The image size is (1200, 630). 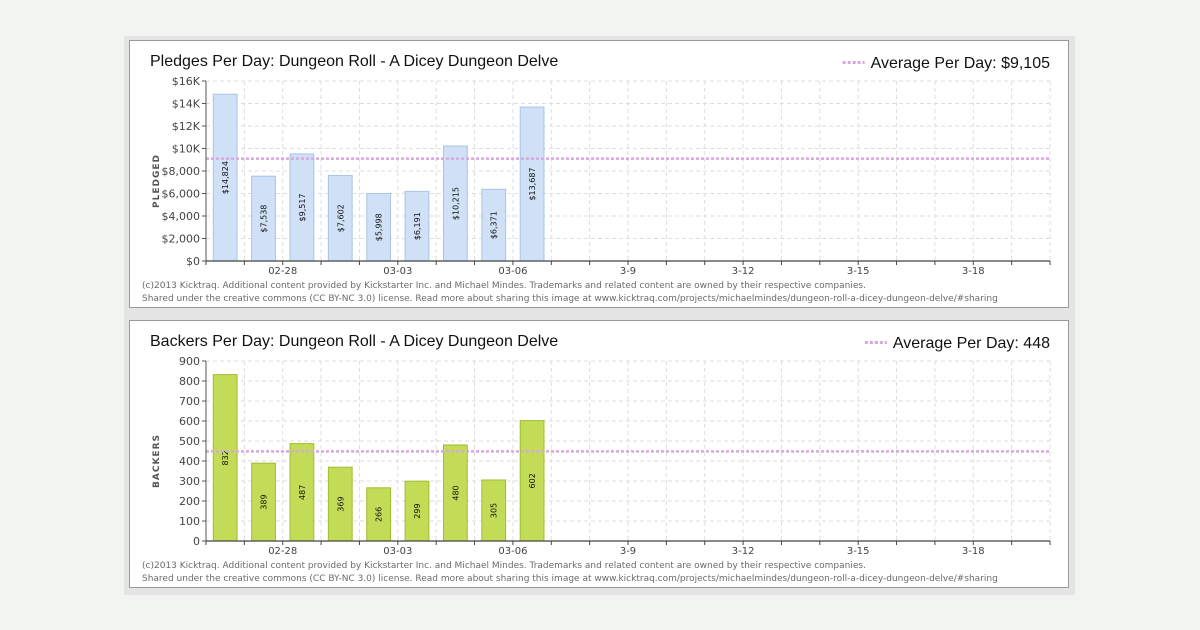 I want to click on y-tick-label: $2,000, so click(x=181, y=239).